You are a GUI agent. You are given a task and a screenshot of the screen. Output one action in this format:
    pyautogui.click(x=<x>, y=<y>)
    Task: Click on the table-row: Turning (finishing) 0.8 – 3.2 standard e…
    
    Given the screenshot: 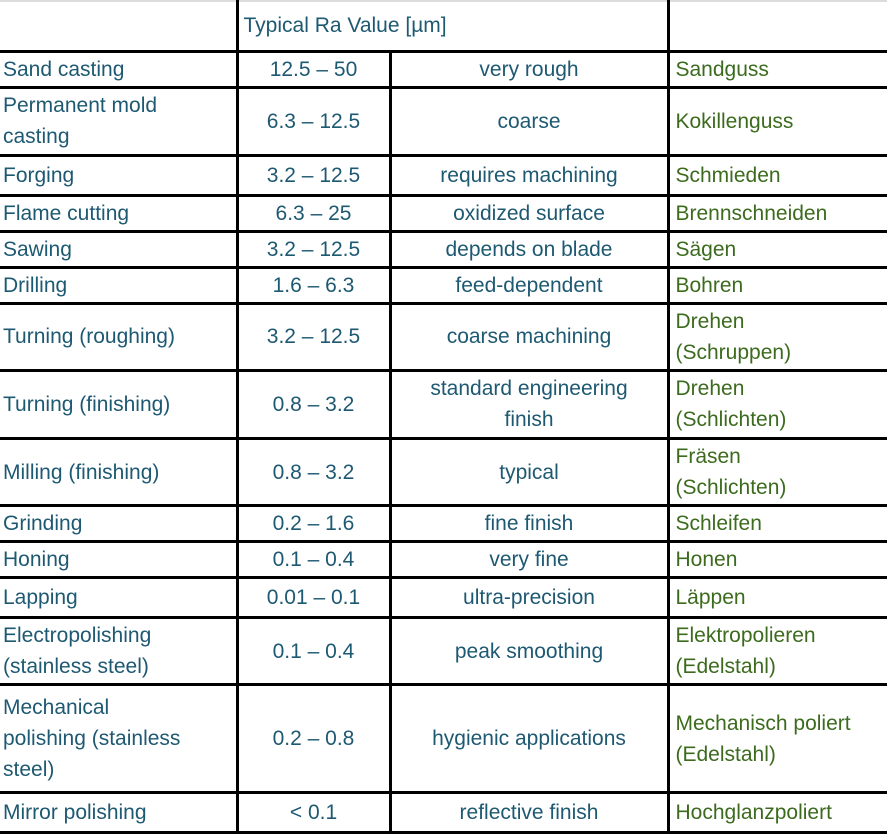 What is the action you would take?
    pyautogui.click(x=443, y=404)
    